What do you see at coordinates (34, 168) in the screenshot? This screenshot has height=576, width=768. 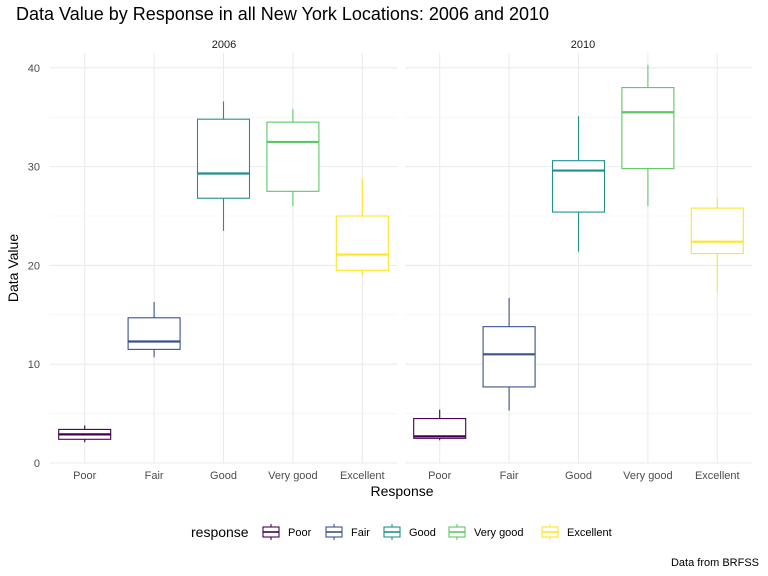 I see `y-tick-label: 30` at bounding box center [34, 168].